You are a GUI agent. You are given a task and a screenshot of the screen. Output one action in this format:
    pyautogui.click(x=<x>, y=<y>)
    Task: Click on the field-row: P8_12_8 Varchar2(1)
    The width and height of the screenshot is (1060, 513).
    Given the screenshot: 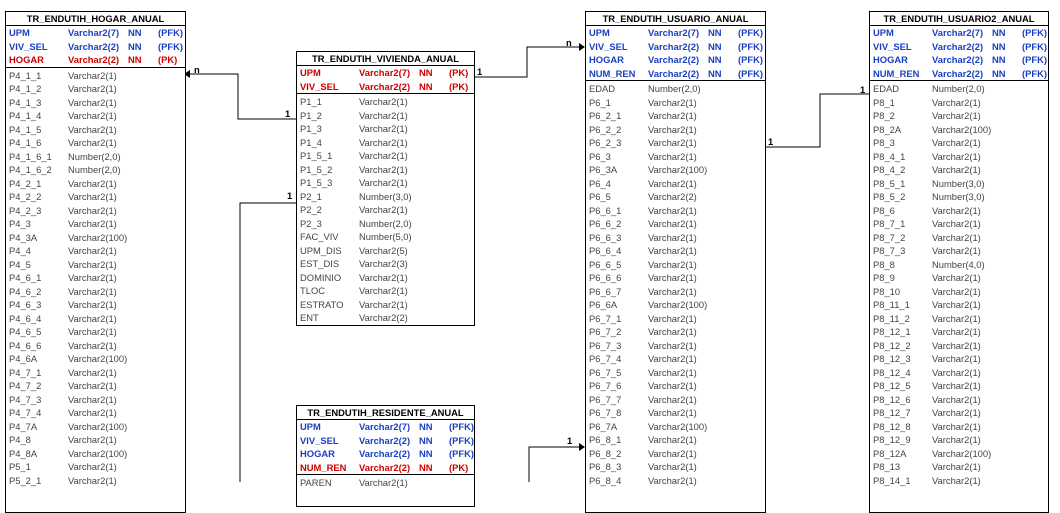 What is the action you would take?
    pyautogui.click(x=959, y=427)
    